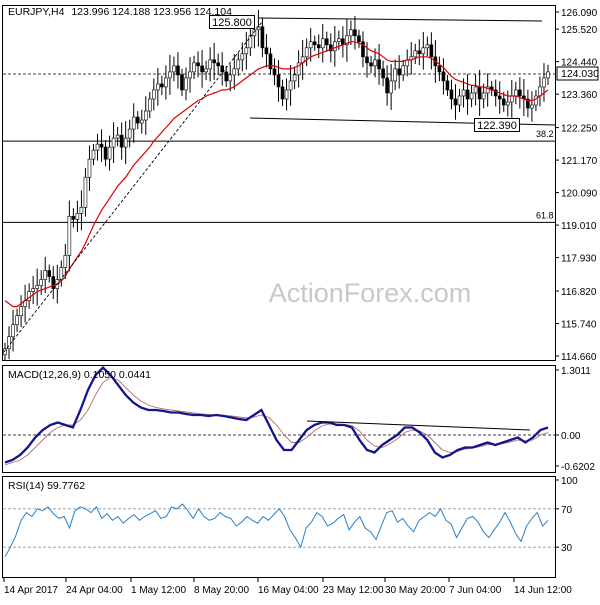  I want to click on ohlc-values: 123.996 124.188 123.956 124.104, so click(151, 12).